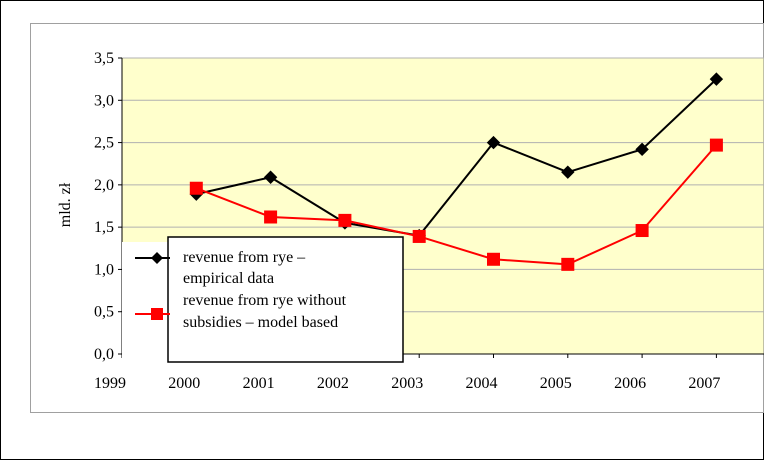 The image size is (764, 465). Describe the element at coordinates (104, 143) in the screenshot. I see `y-tick-label: 2,5` at that location.